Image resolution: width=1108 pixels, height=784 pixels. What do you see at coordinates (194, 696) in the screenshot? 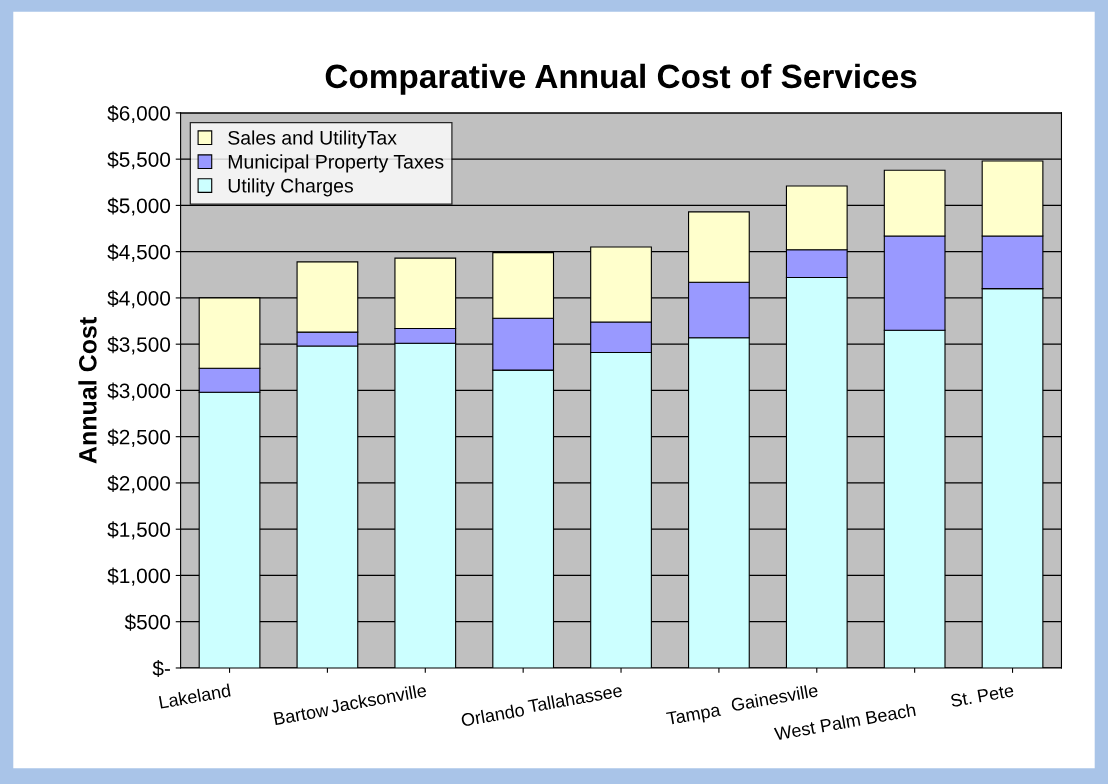
I see `x-tick-label: Lakeland` at bounding box center [194, 696].